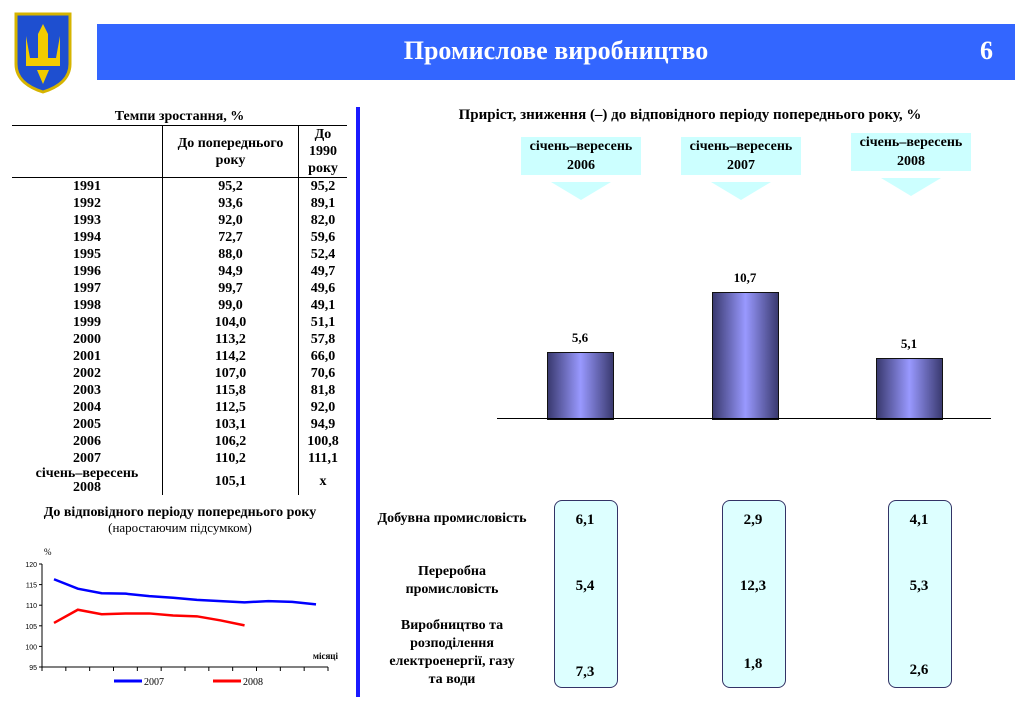 This screenshot has width=1018, height=701. What do you see at coordinates (323, 254) in the screenshot?
I see `value-cell: 52,4` at bounding box center [323, 254].